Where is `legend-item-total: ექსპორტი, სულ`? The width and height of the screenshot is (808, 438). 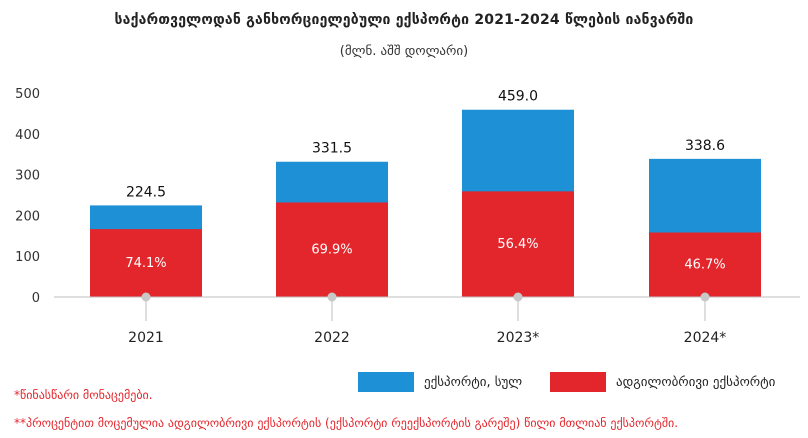
legend-item-total: ექსპორტი, სულ is located at coordinates (440, 382).